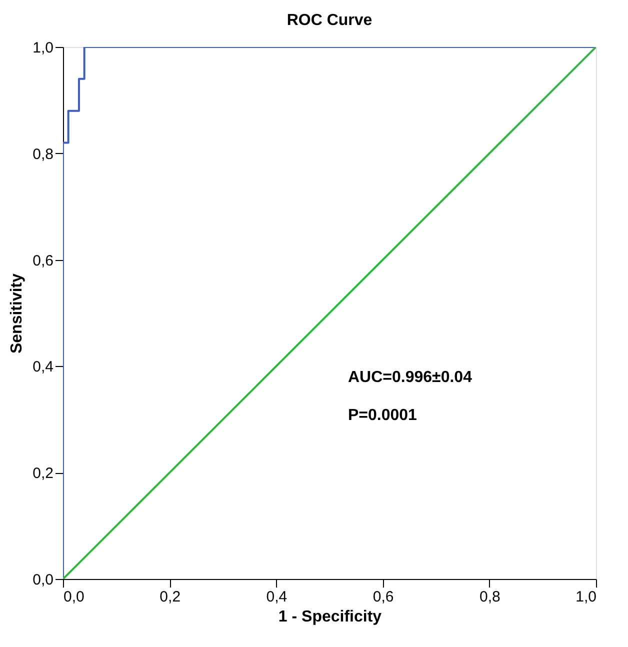 The image size is (628, 647). I want to click on x-tick-label: 0,2, so click(170, 597).